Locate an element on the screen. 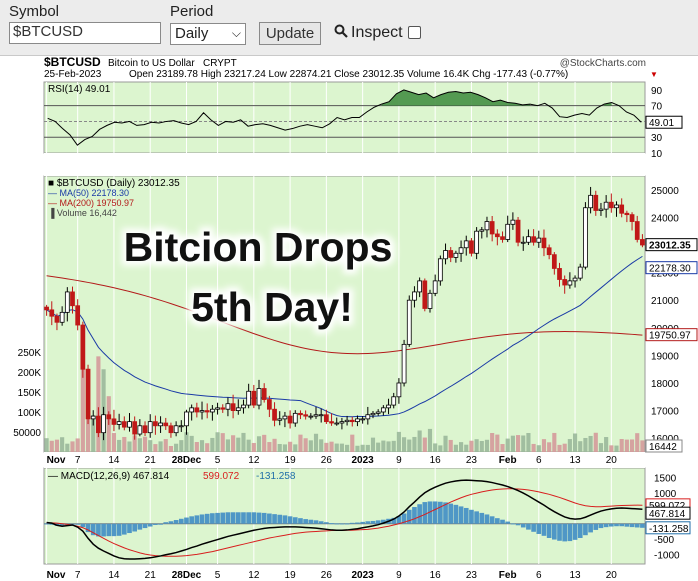 The height and width of the screenshot is (581, 698). rsi-overbought-fill is located at coordinates (496, 97).